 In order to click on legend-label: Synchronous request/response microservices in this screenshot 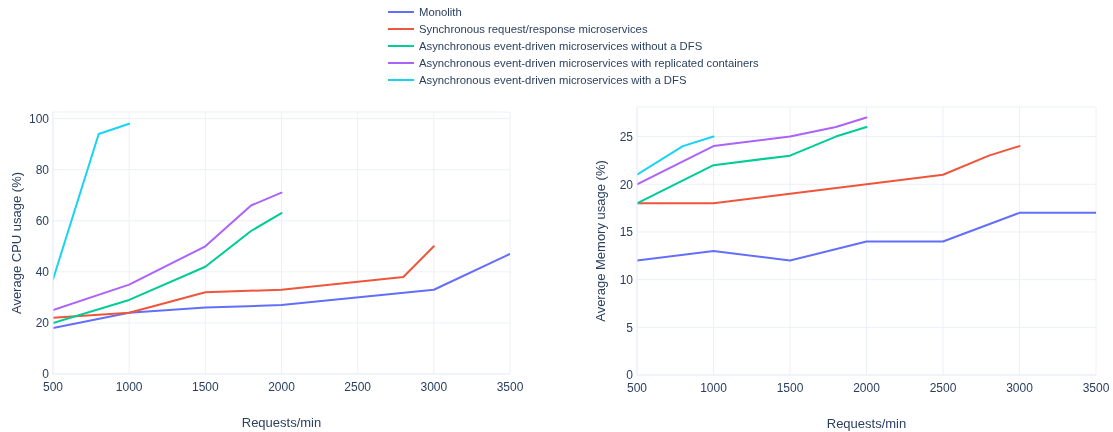, I will do `click(533, 29)`.